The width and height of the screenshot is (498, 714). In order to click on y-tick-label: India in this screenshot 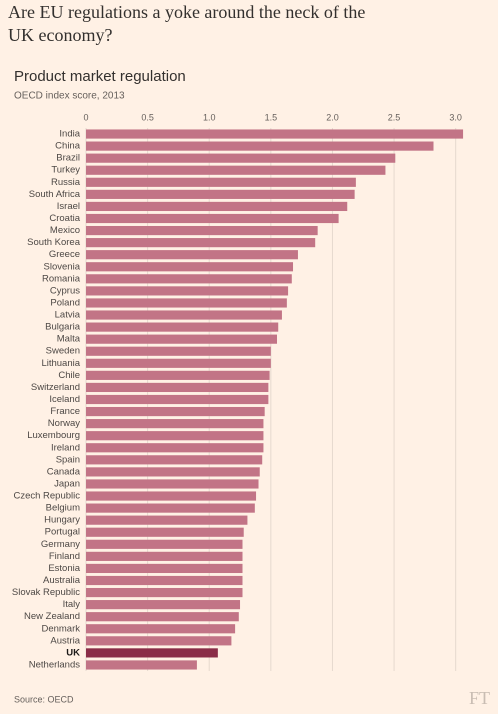, I will do `click(69, 134)`.